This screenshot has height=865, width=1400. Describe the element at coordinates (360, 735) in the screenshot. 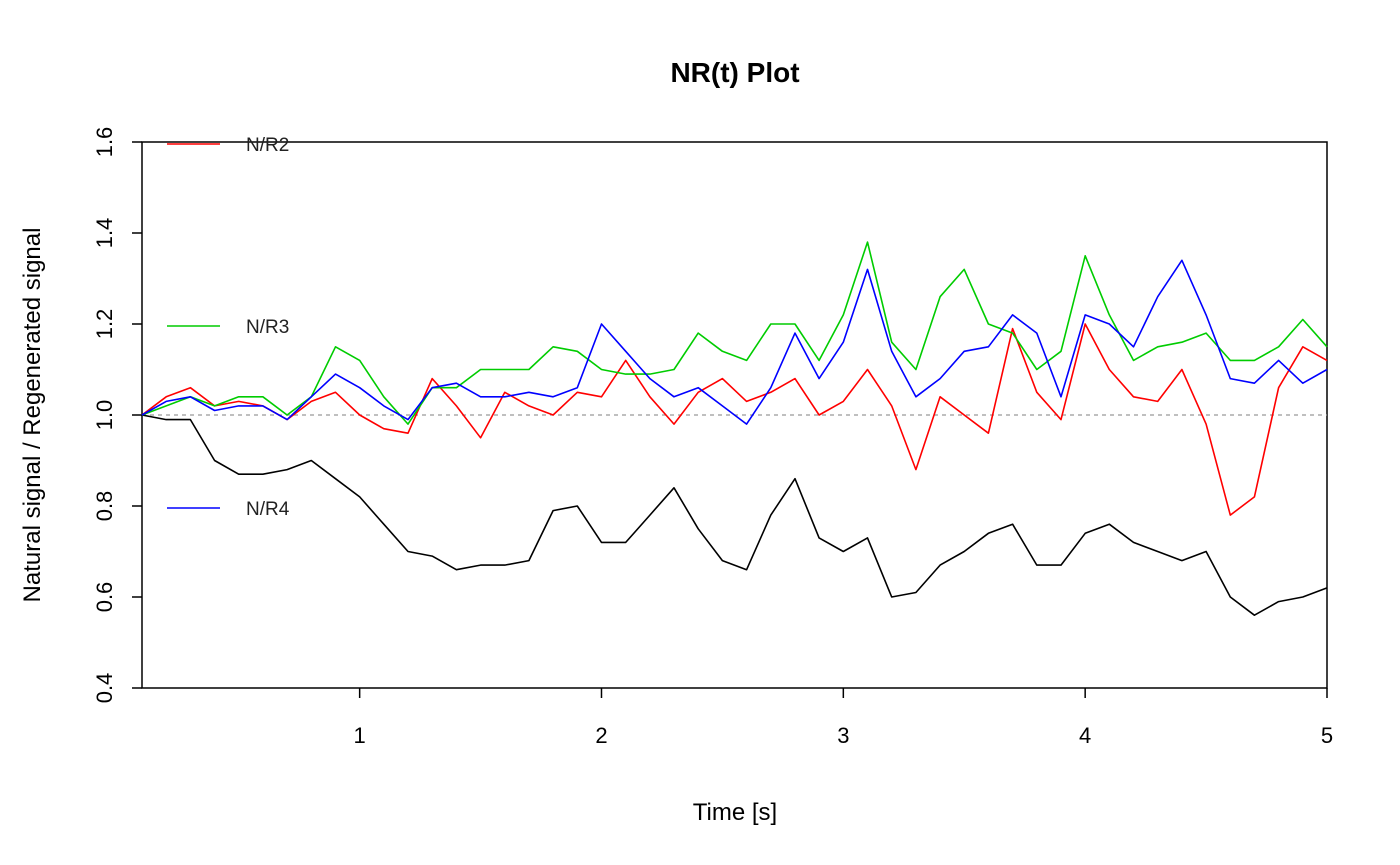

I see `x-tick-label-1: 1` at that location.